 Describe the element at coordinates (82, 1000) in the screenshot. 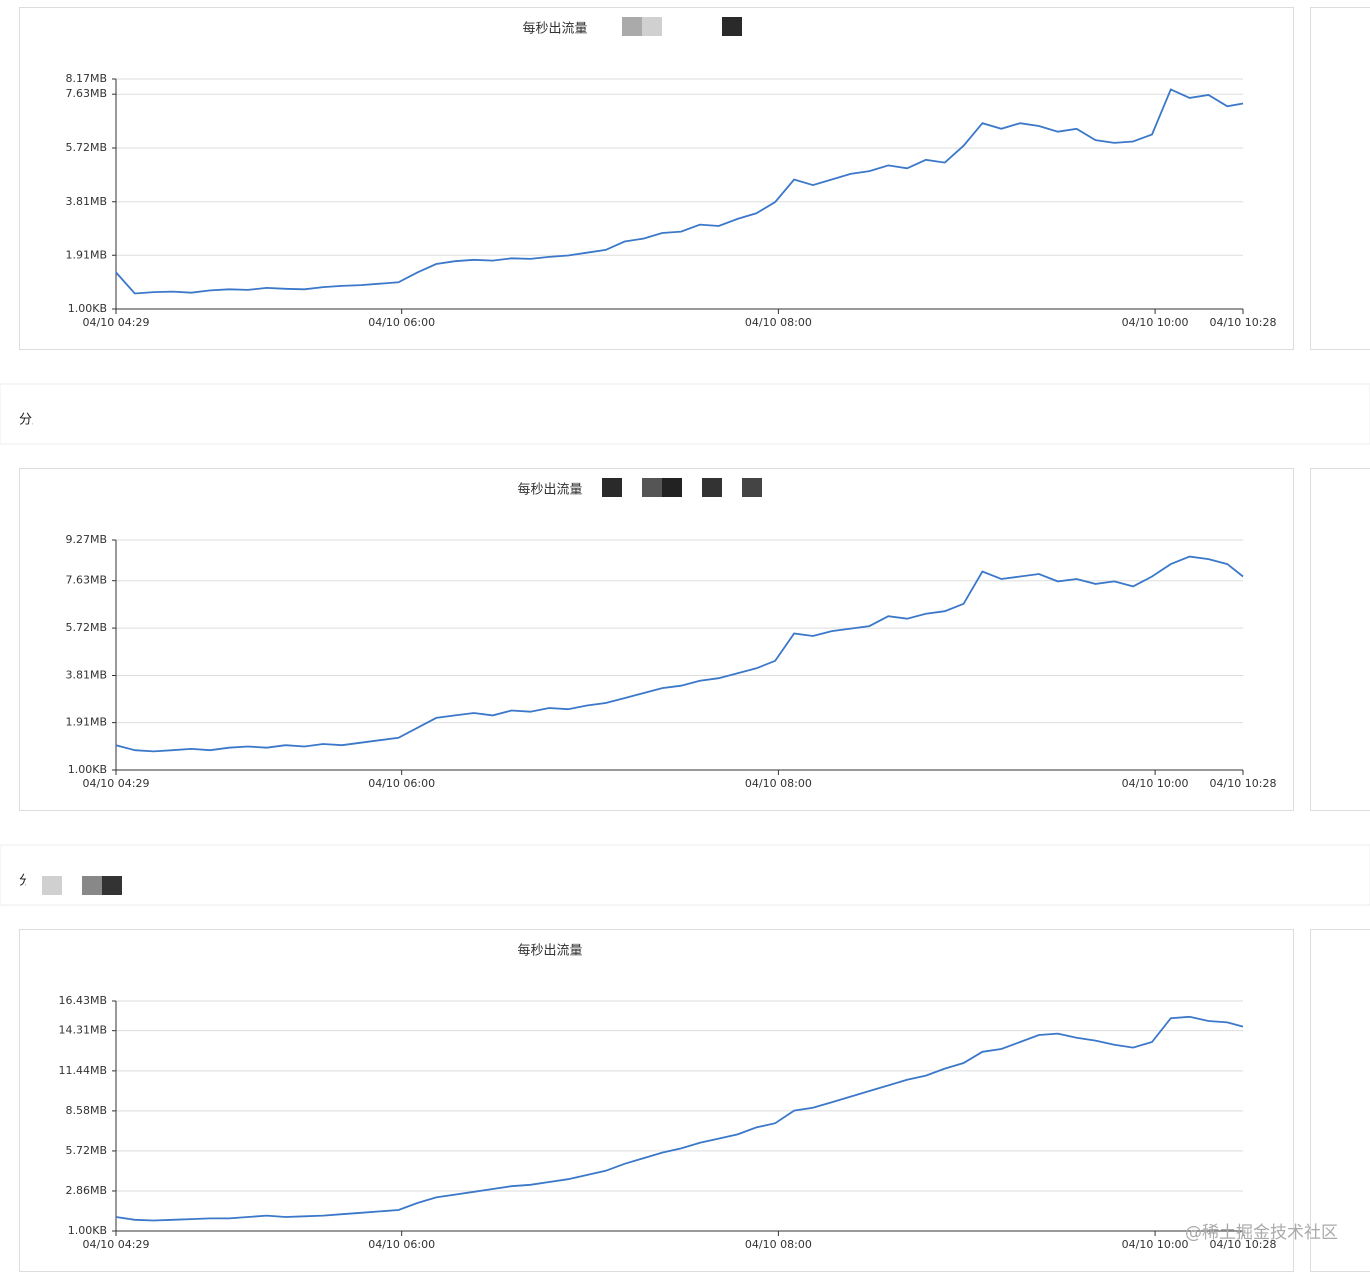

I see `y-tick-label: 16.43MB` at that location.